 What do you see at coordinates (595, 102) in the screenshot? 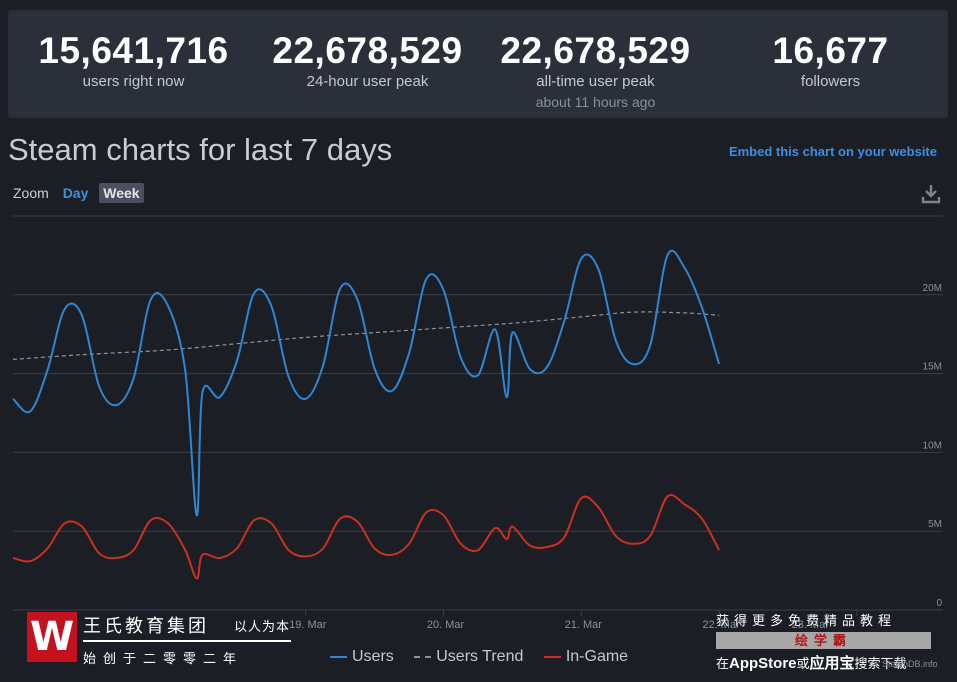
I see `stat-sub: about 11 hours ago` at bounding box center [595, 102].